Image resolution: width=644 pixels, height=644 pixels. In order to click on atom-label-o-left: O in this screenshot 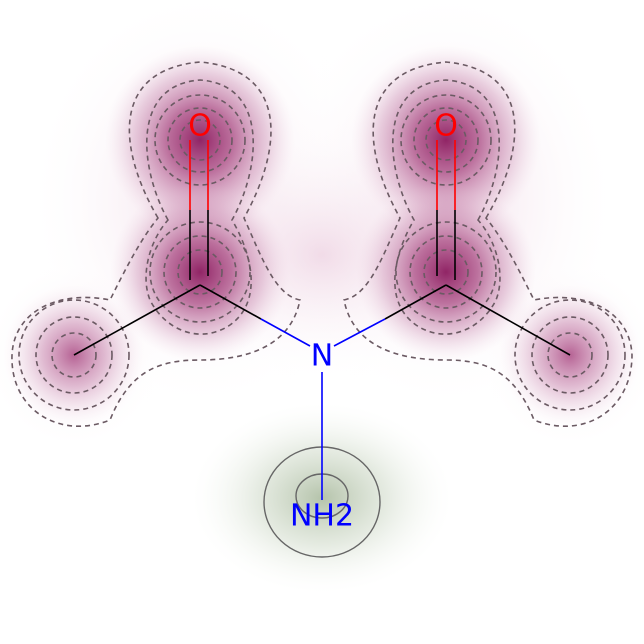, I will do `click(200, 126)`.